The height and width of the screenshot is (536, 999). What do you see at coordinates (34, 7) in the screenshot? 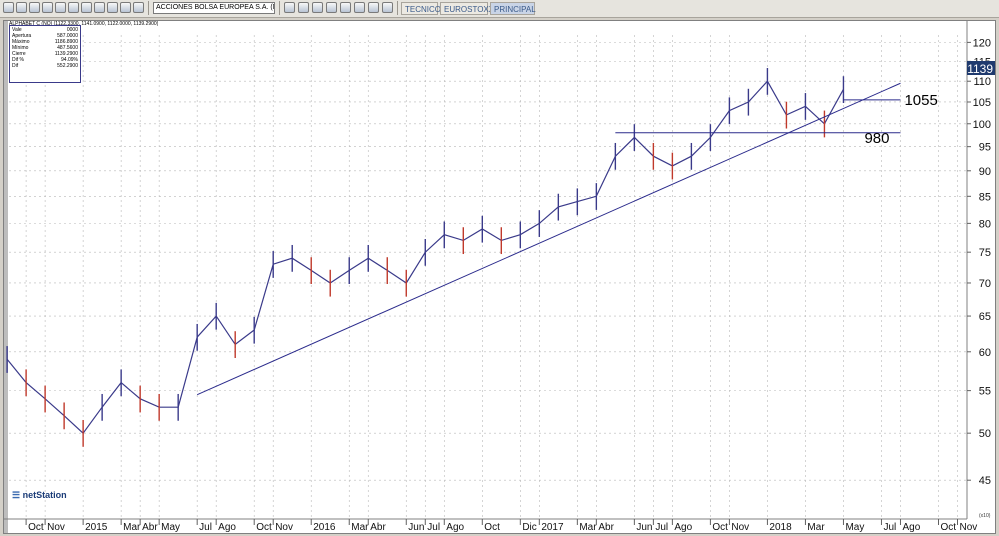
I see `save-icon` at bounding box center [34, 7].